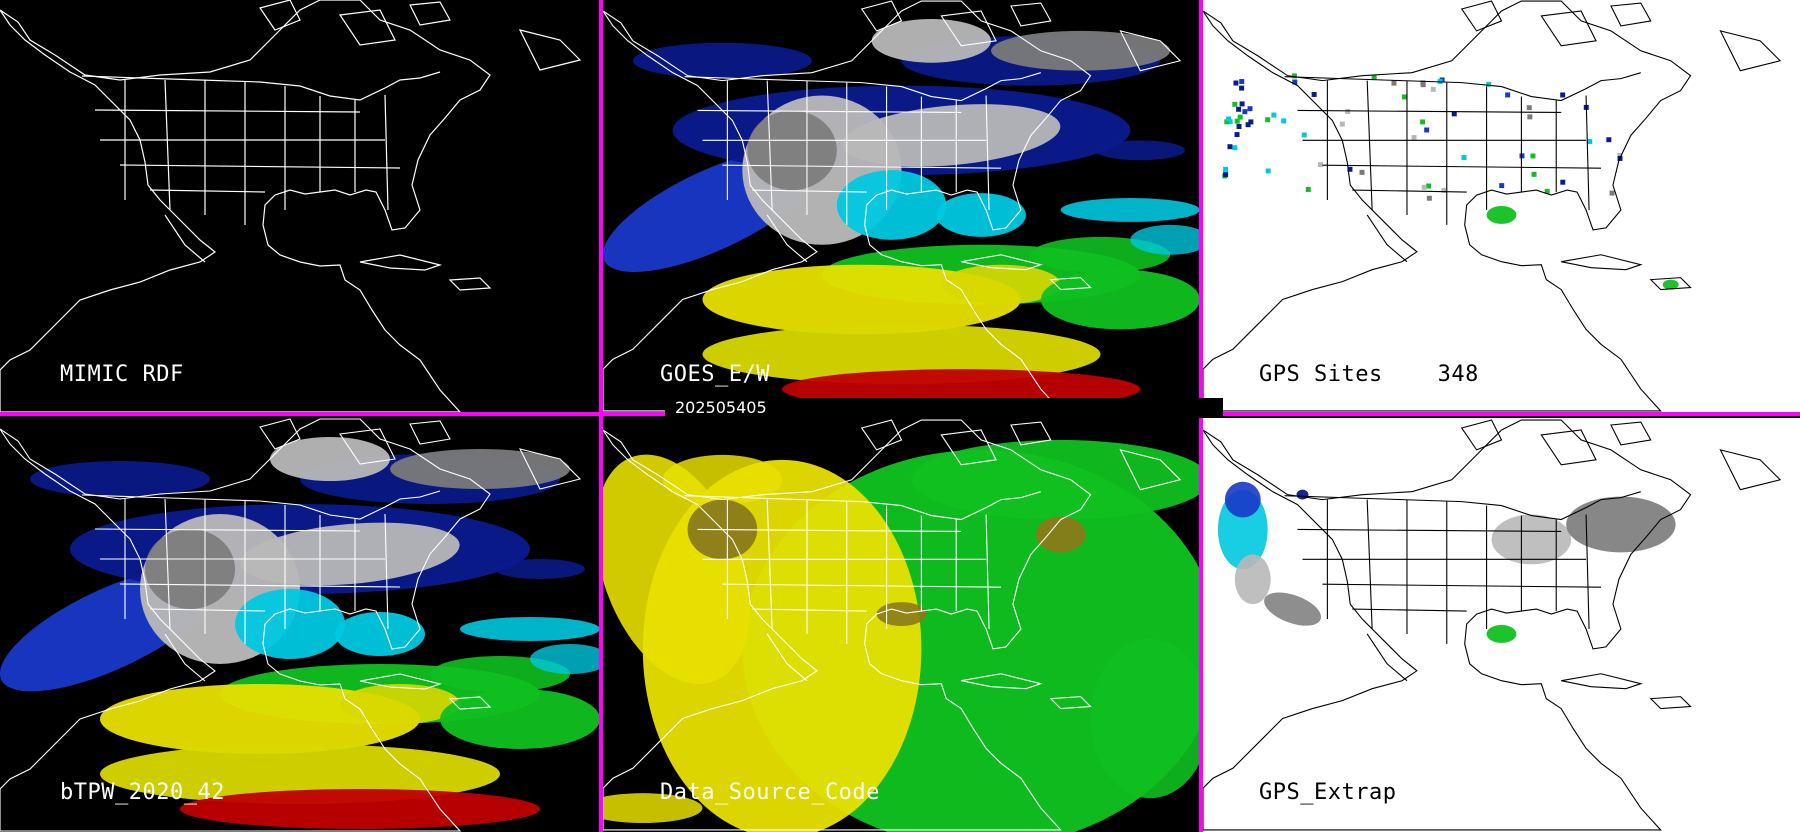 The image size is (1800, 832). What do you see at coordinates (332, 414) in the screenshot?
I see `divider-horizontal-left` at bounding box center [332, 414].